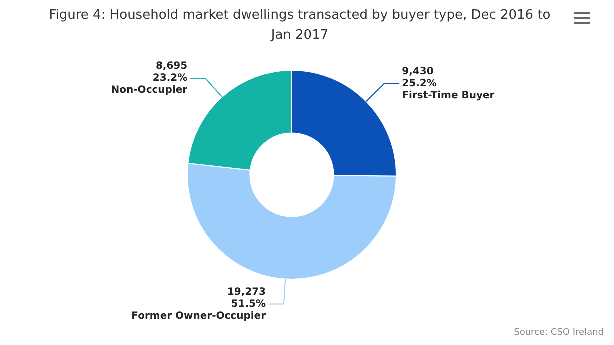  Describe the element at coordinates (559, 333) in the screenshot. I see `source-note: Source: CSO Ireland` at that location.